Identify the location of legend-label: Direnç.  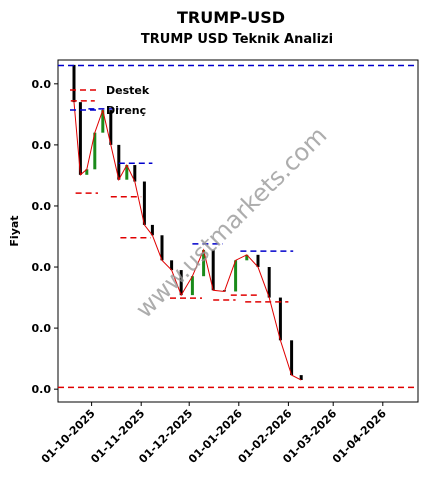
(126, 110).